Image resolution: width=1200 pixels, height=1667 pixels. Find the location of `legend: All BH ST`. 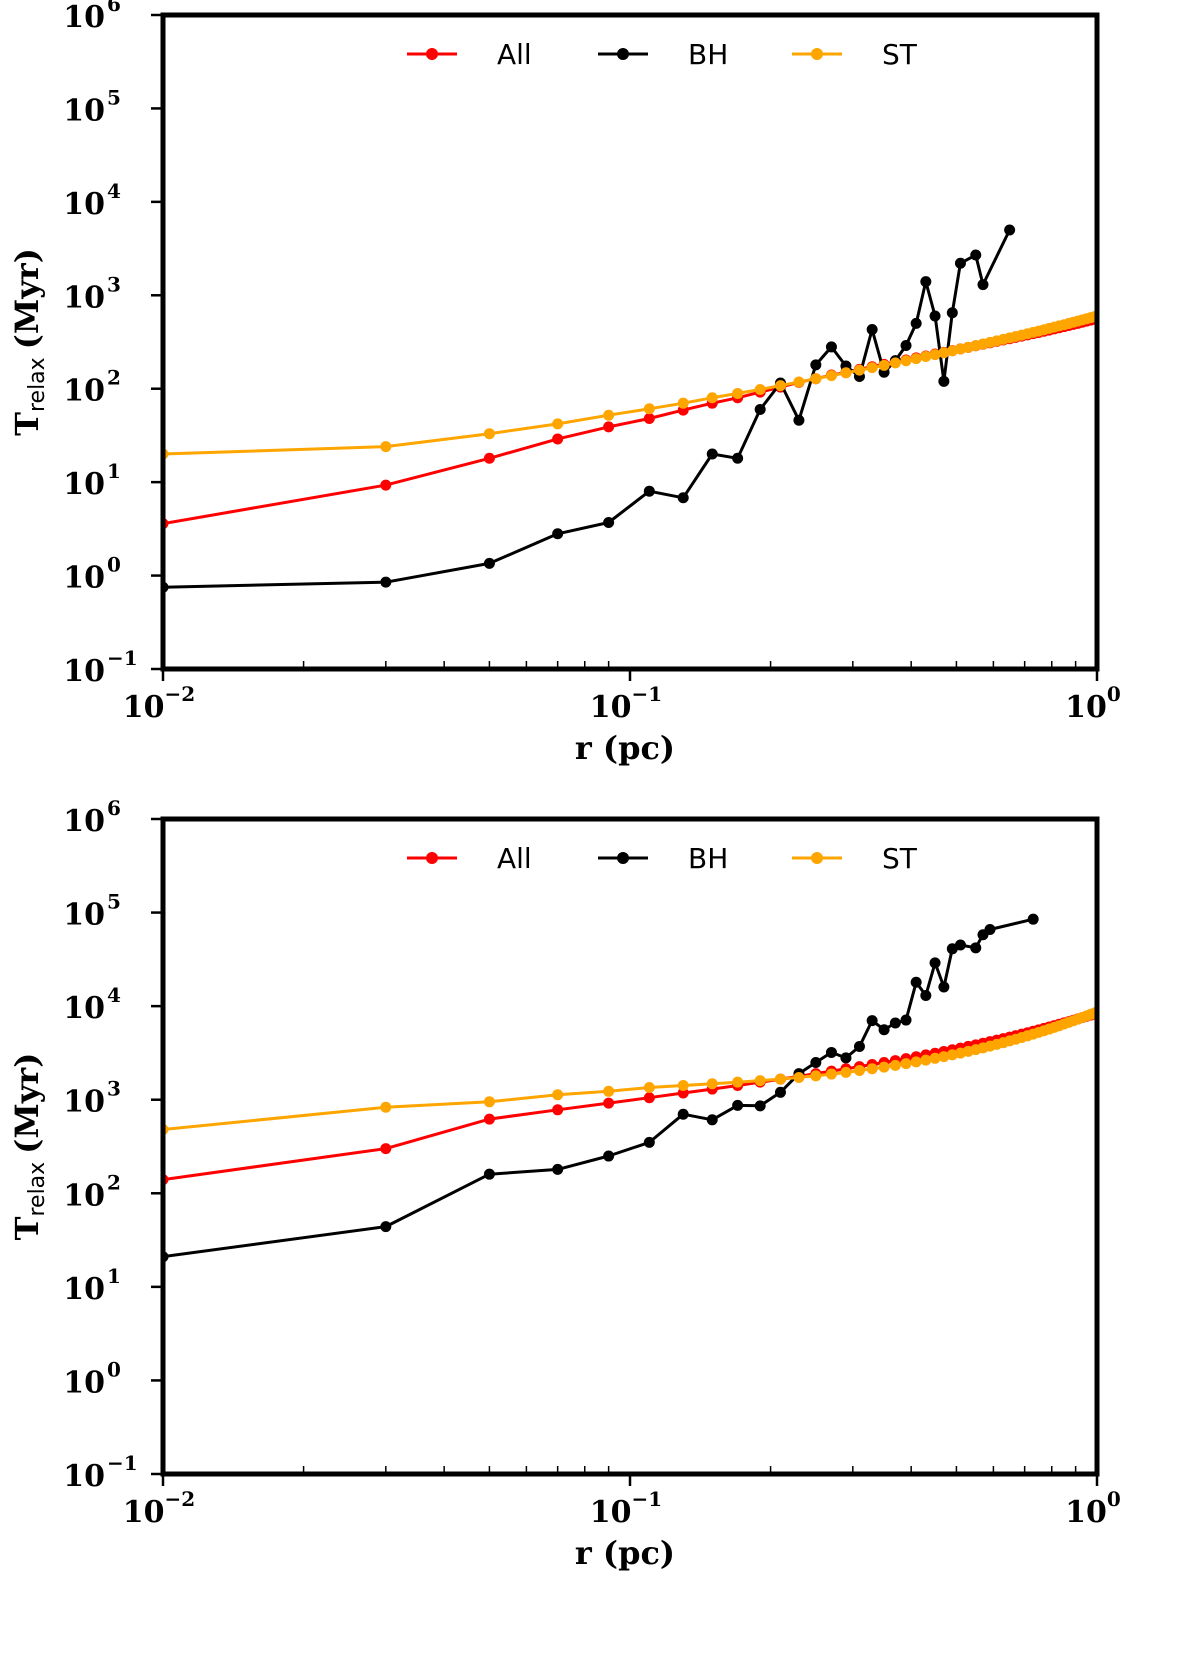

legend: All BH ST is located at coordinates (662, 54).